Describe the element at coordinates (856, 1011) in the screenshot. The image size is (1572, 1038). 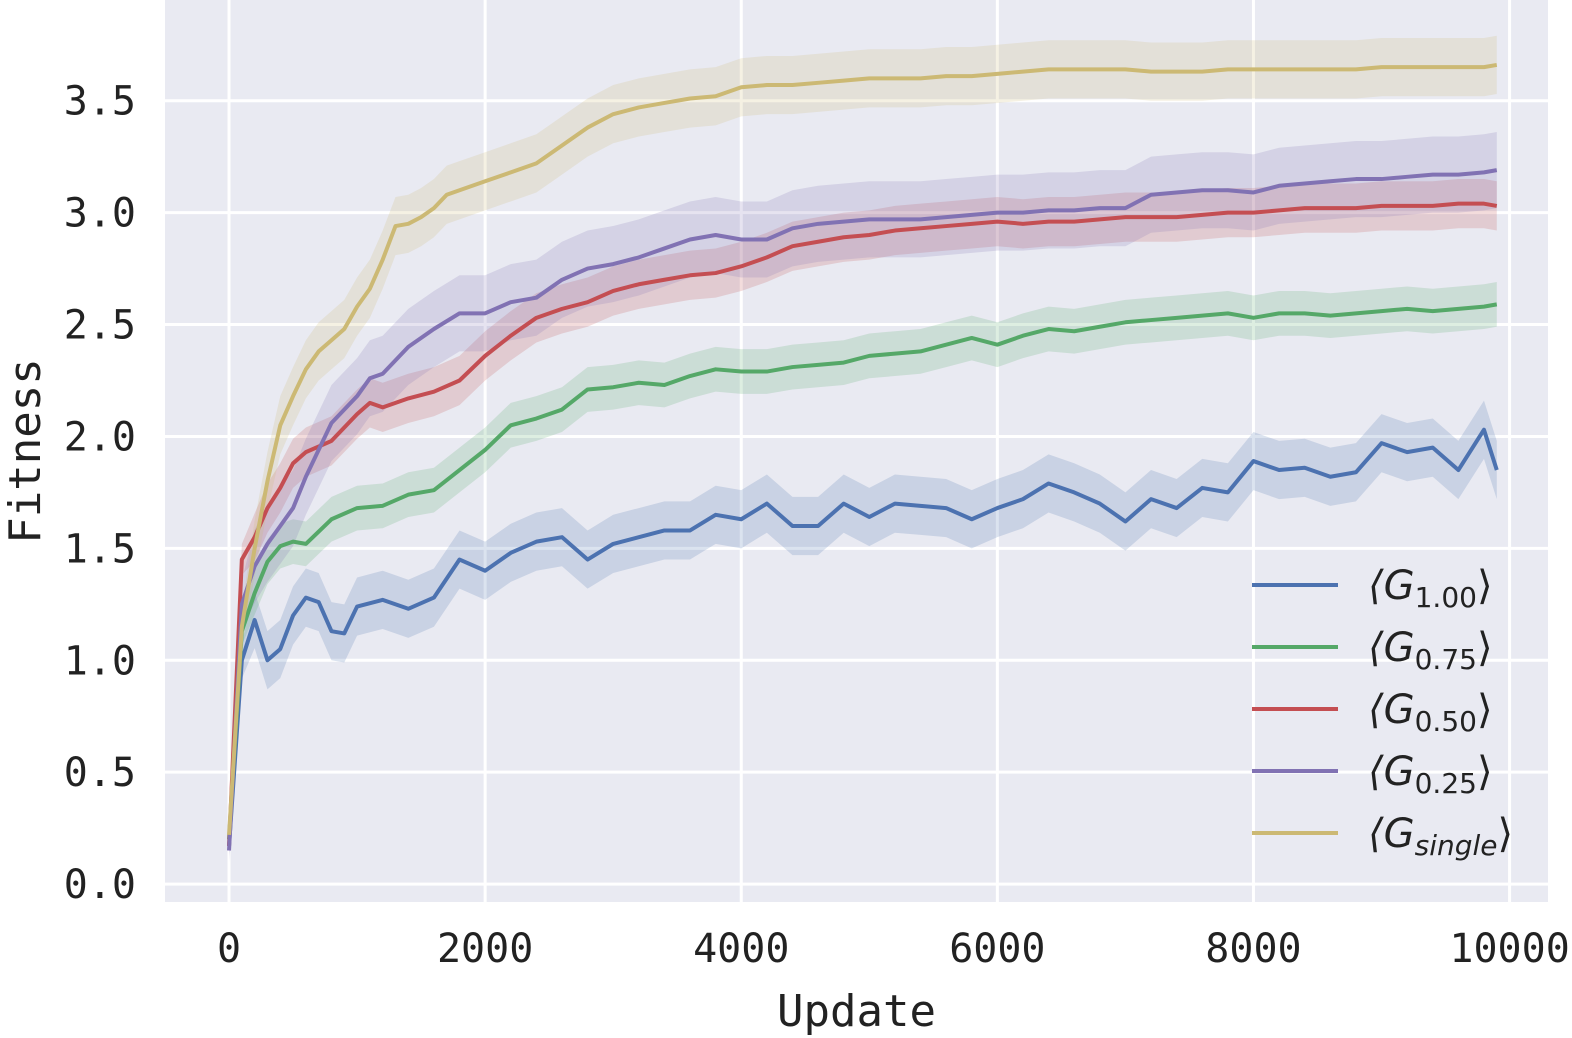
I see `x-axis-label: Update` at that location.